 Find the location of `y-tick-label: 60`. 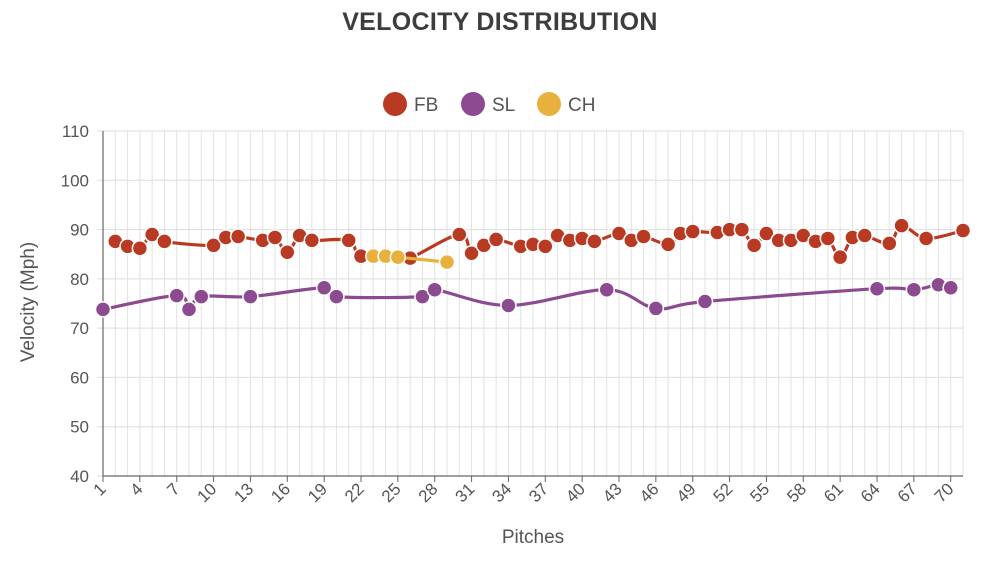

y-tick-label: 60 is located at coordinates (79, 377).